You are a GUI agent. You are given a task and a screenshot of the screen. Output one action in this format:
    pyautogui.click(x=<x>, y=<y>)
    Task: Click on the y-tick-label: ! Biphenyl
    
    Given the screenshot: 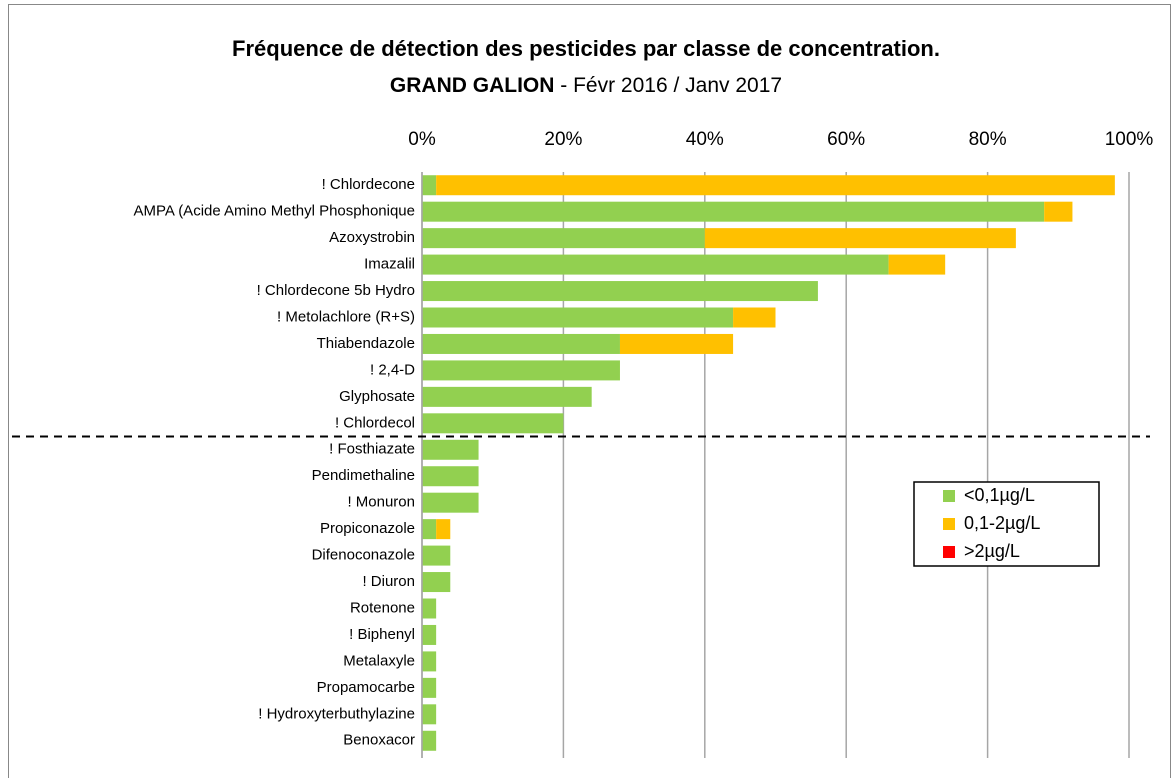 What is the action you would take?
    pyautogui.click(x=382, y=634)
    